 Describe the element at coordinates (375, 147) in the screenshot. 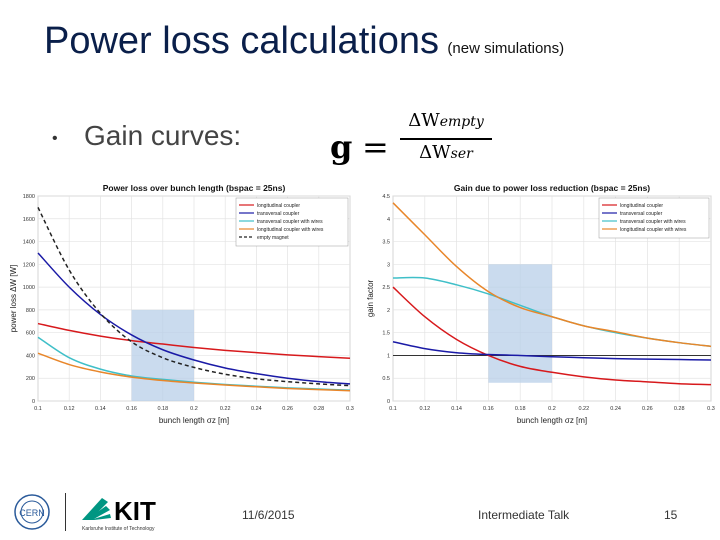

I see `formula-equals: =` at that location.